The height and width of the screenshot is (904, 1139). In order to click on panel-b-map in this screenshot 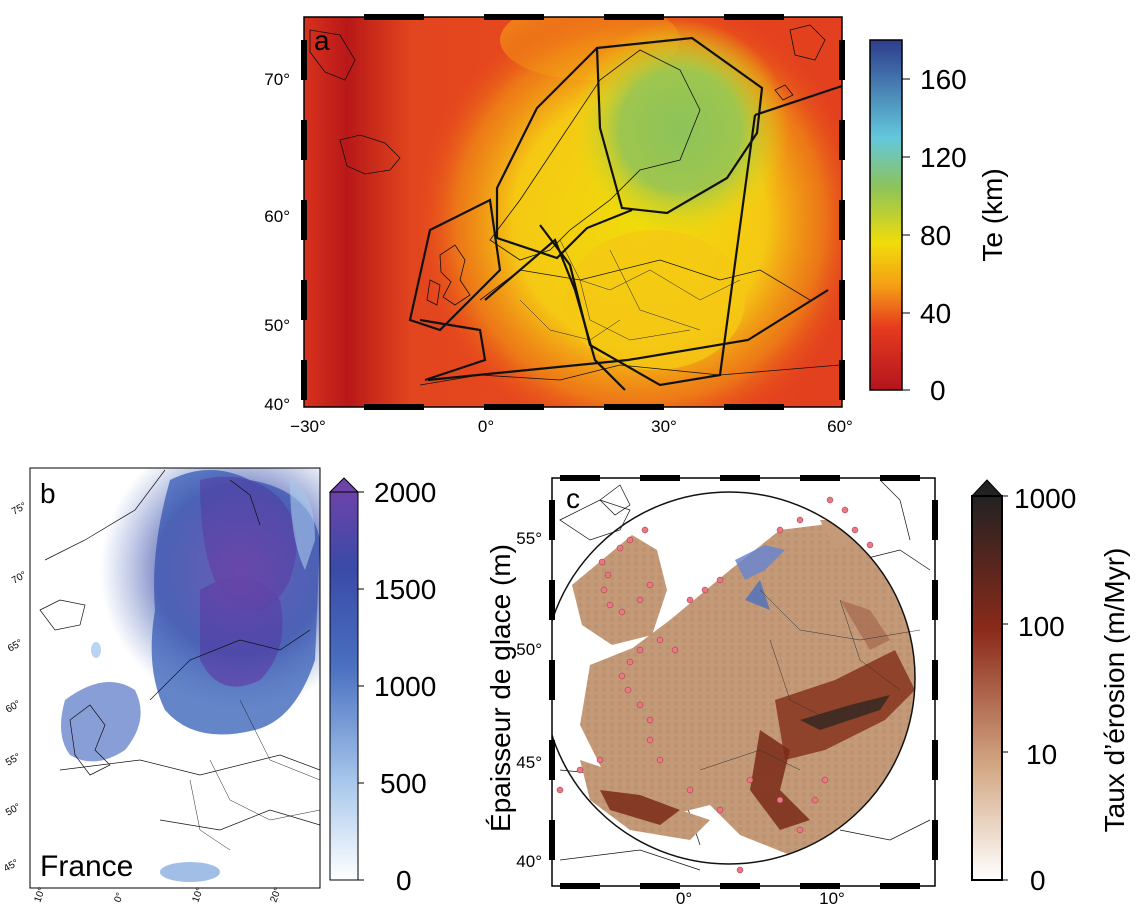, I will do `click(175, 678)`.